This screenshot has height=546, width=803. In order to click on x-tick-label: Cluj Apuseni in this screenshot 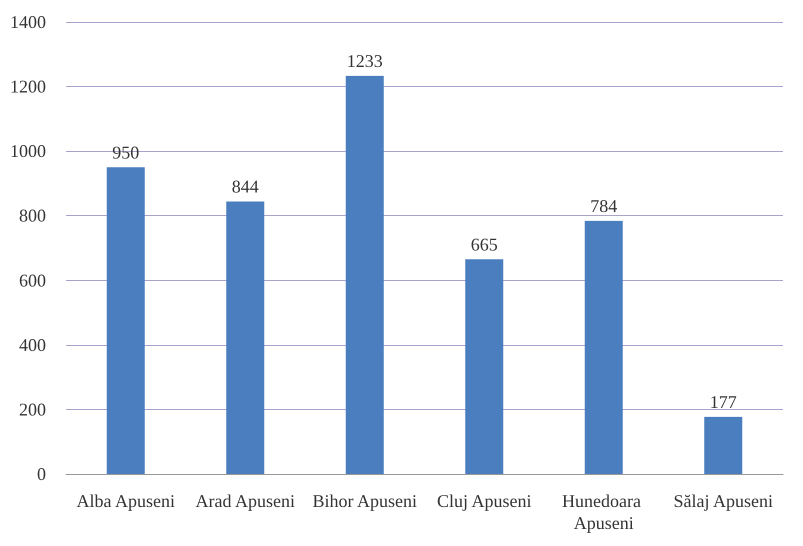, I will do `click(484, 501)`.